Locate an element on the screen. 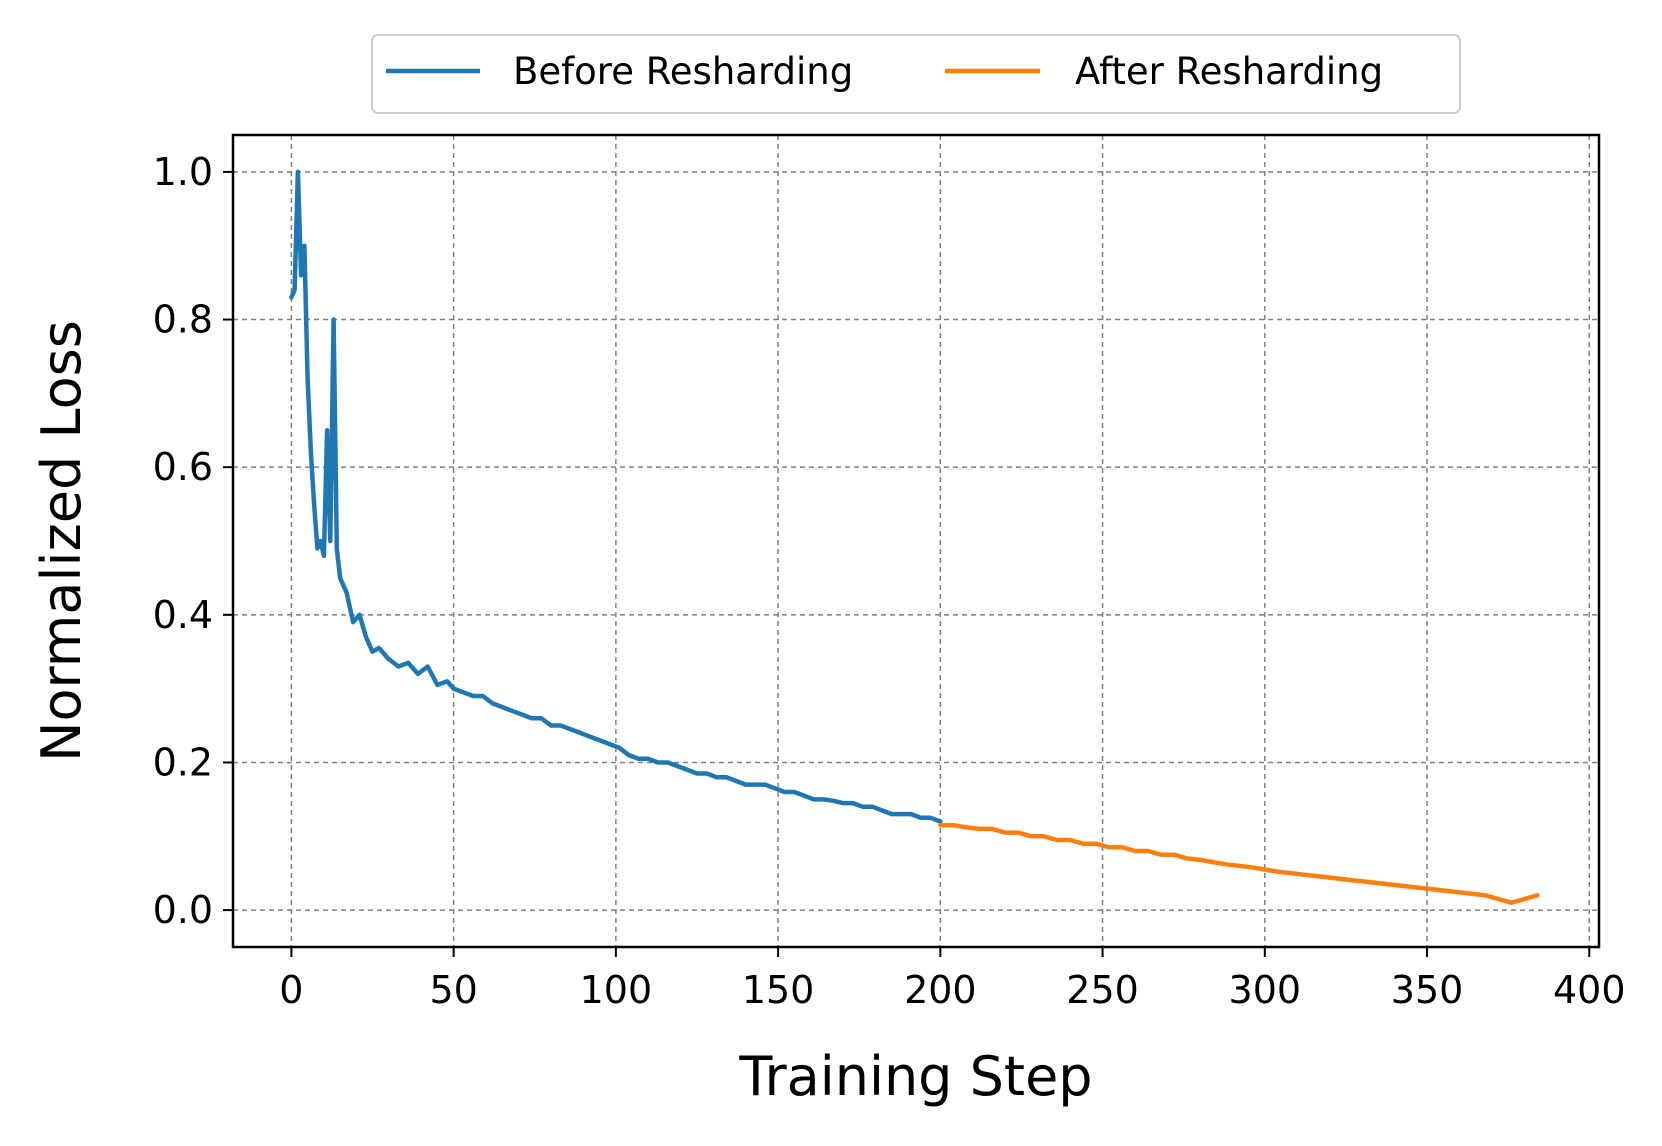  x-tick-label: 0 is located at coordinates (291, 990).